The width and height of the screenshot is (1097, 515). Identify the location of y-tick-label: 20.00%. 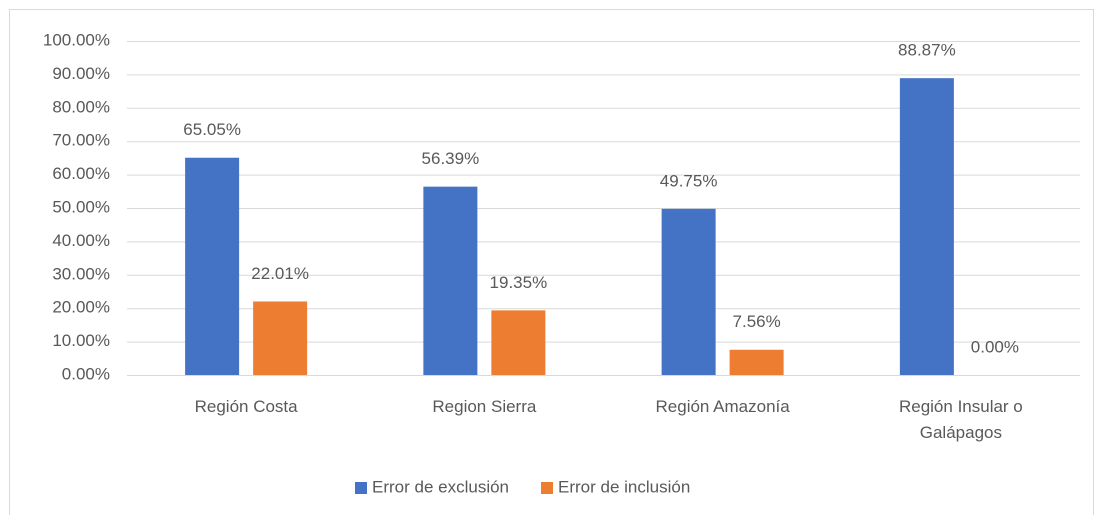
(81, 307).